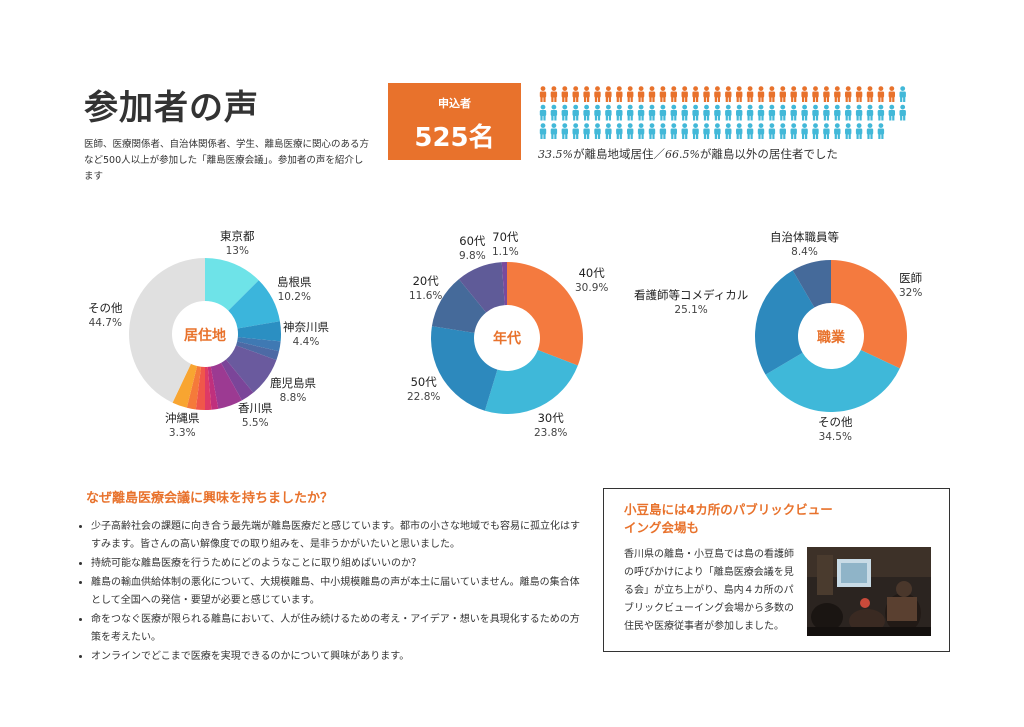 The image size is (1024, 727). Describe the element at coordinates (618, 154) in the screenshot. I see `caption-mid: が離島地域居住／` at that location.